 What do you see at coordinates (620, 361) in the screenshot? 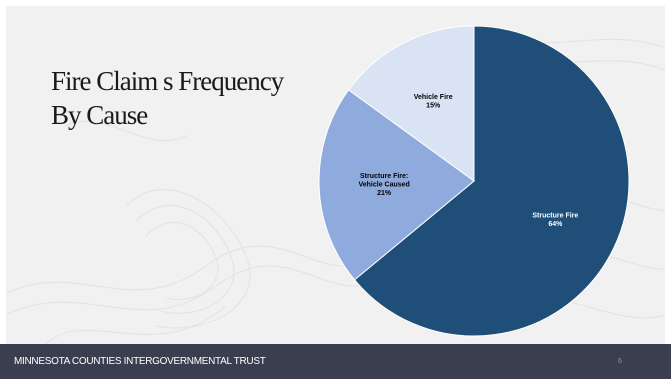
I see `slide-page-number: 6` at bounding box center [620, 361].